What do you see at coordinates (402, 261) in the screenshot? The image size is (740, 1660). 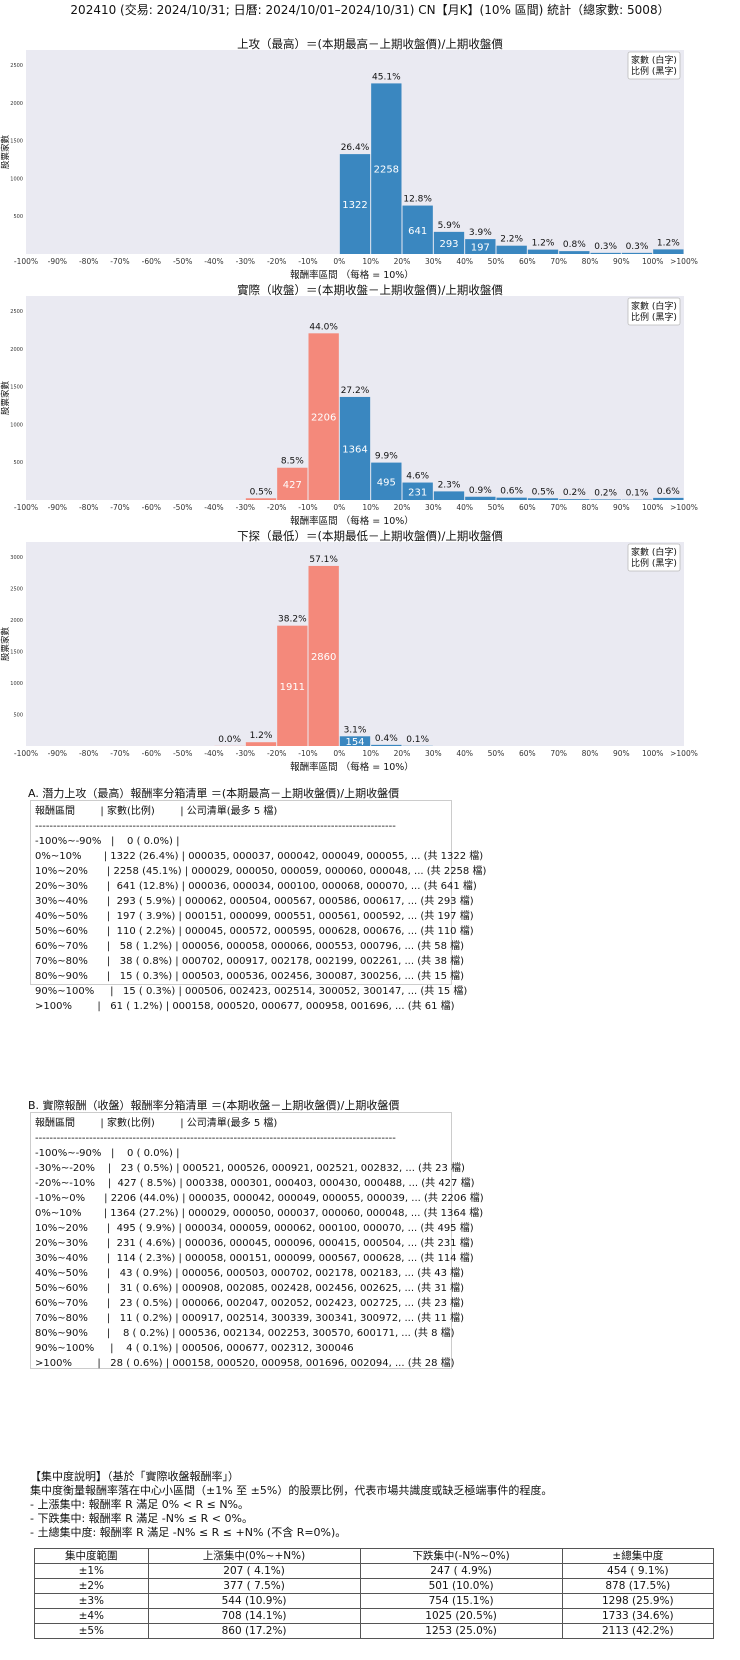 I see `x-tick-label: 20%` at bounding box center [402, 261].